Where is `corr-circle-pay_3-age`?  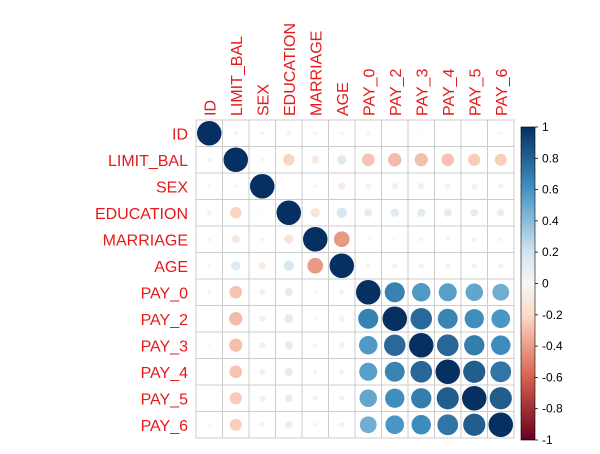 corr-circle-pay_3-age is located at coordinates (342, 345).